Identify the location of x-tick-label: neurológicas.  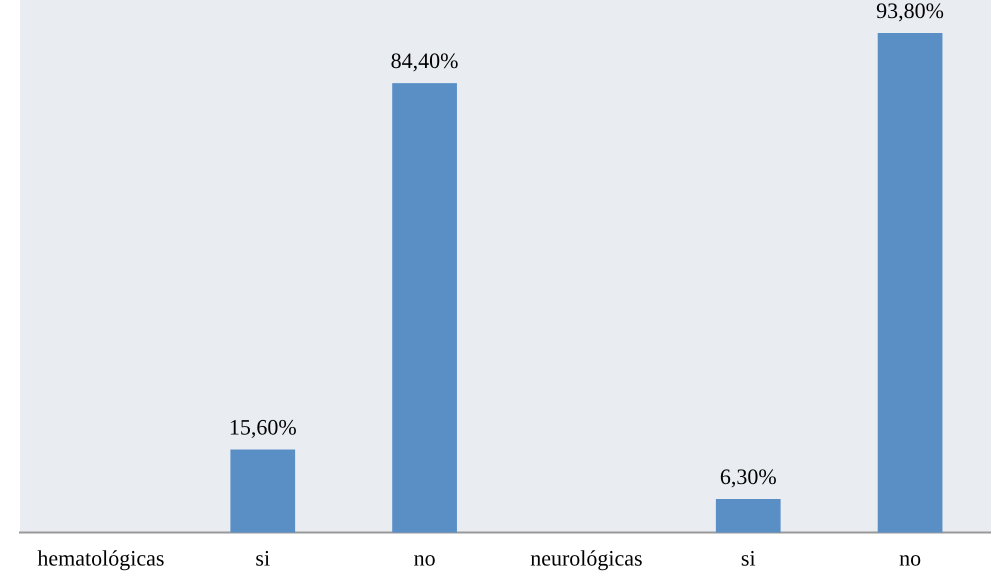
(586, 558).